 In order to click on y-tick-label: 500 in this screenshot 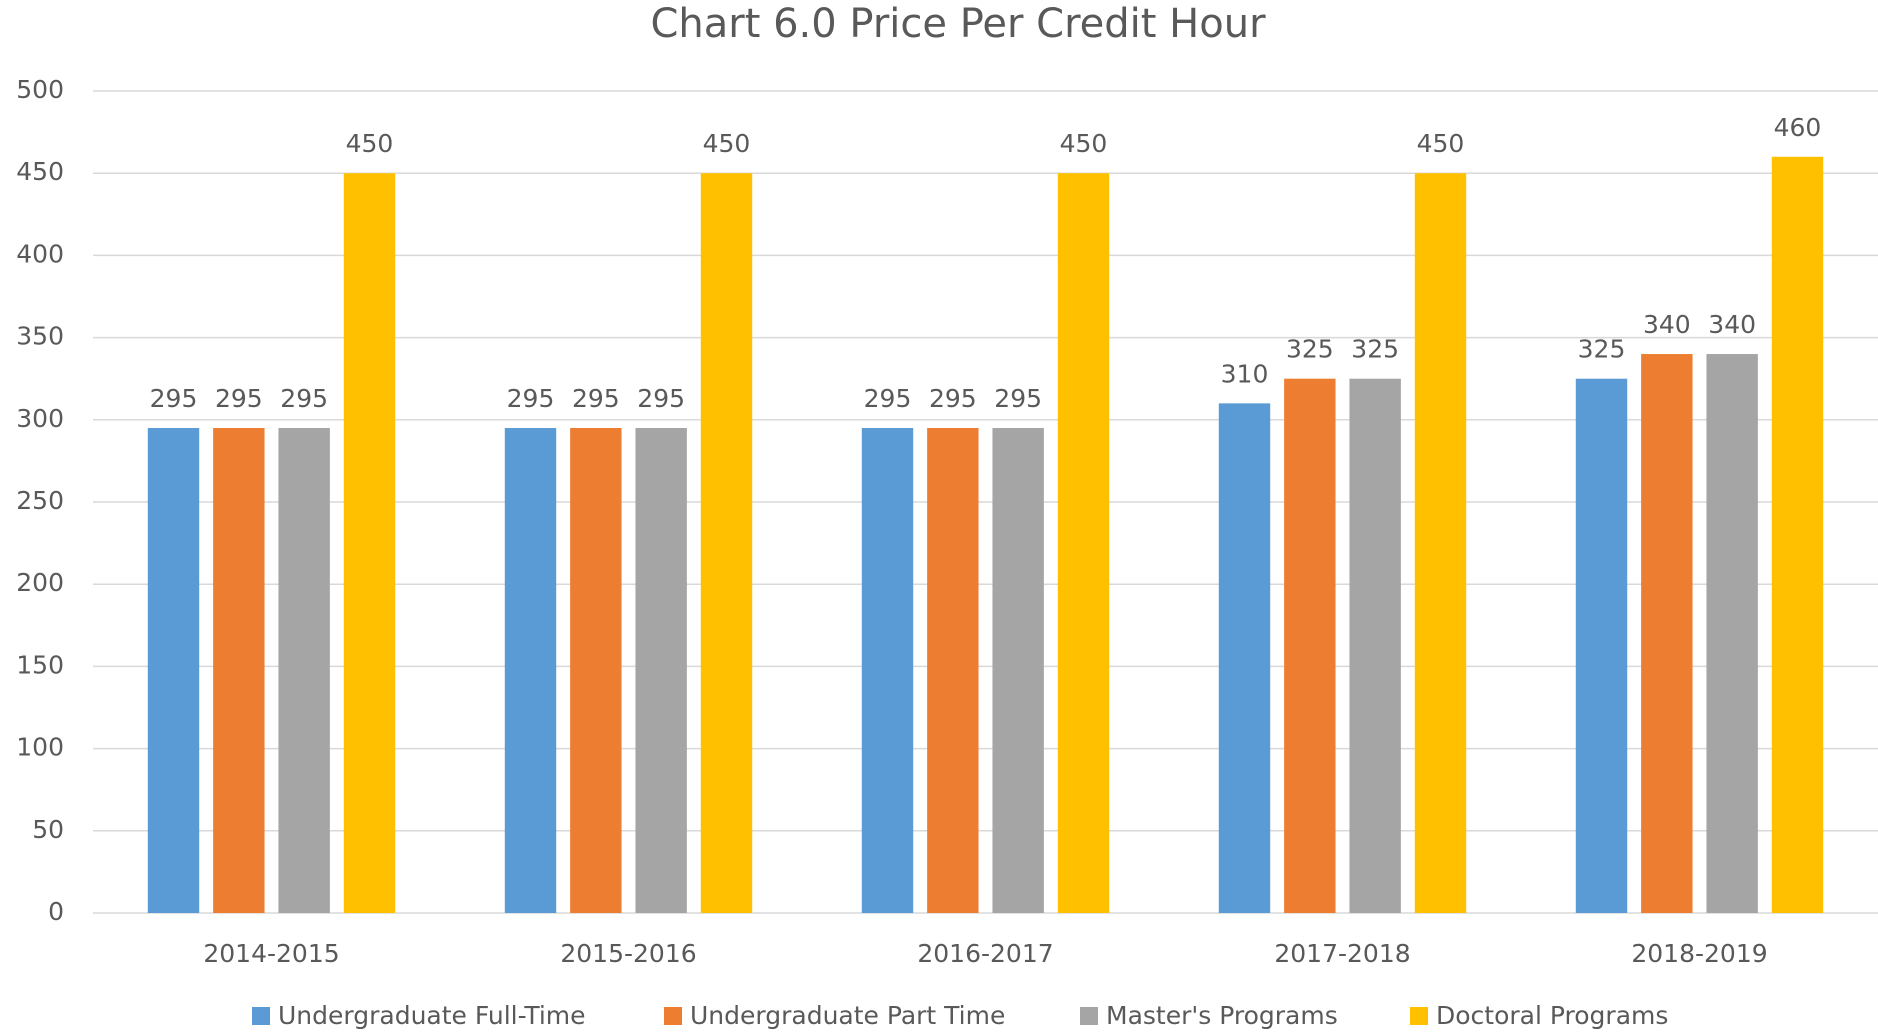, I will do `click(40, 89)`.